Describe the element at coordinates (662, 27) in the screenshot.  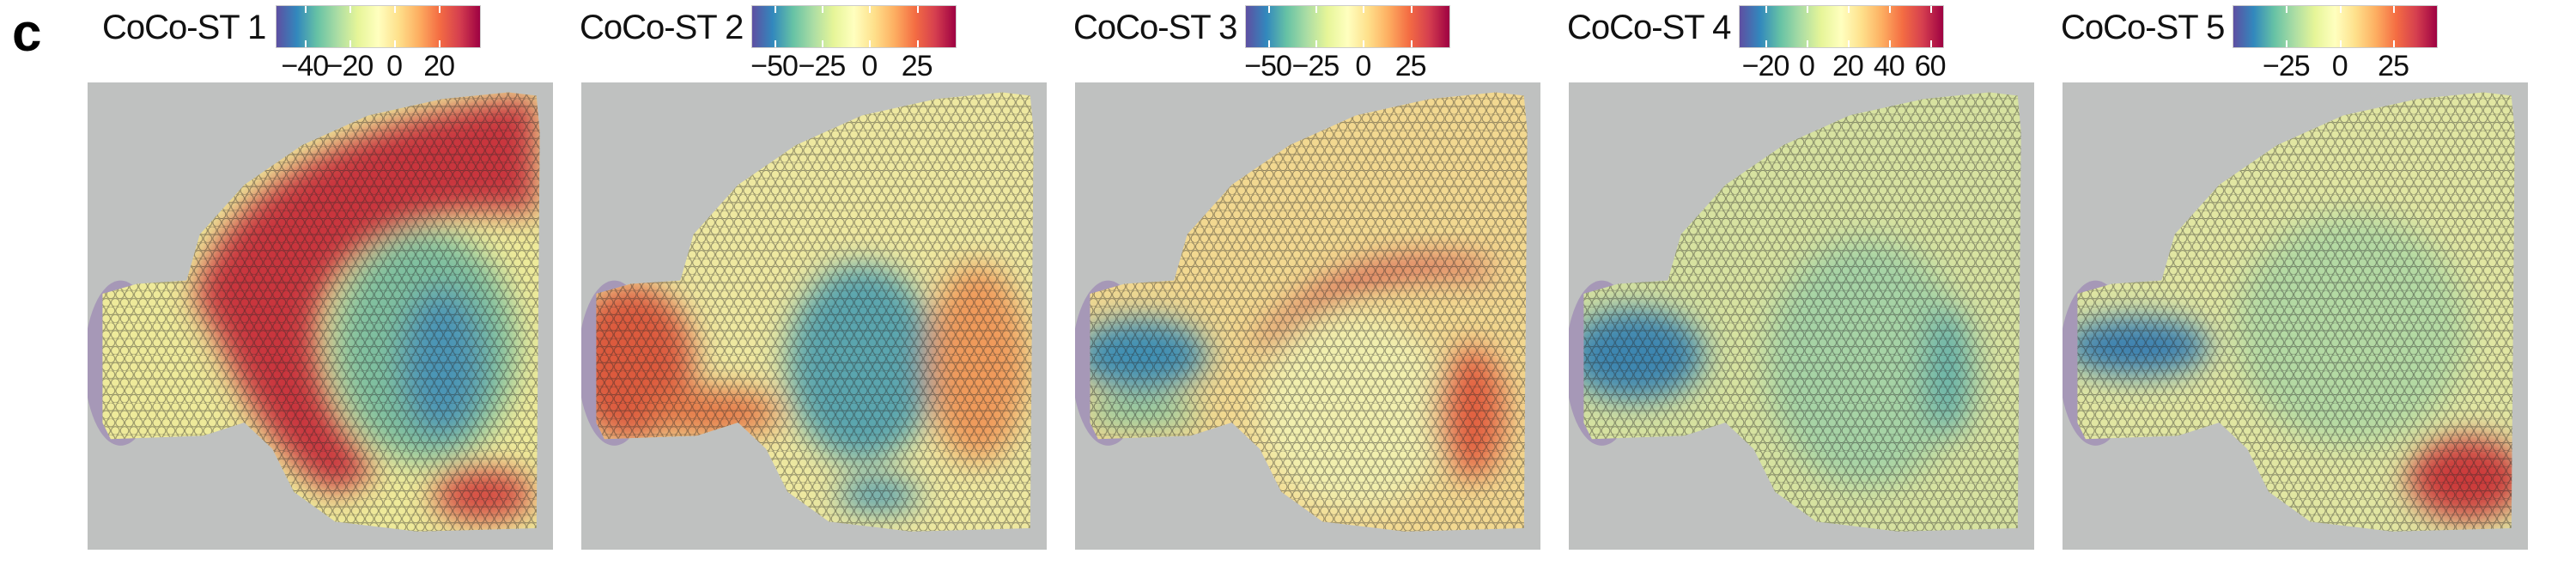
I see `panel-title: CoCo-ST 2` at that location.